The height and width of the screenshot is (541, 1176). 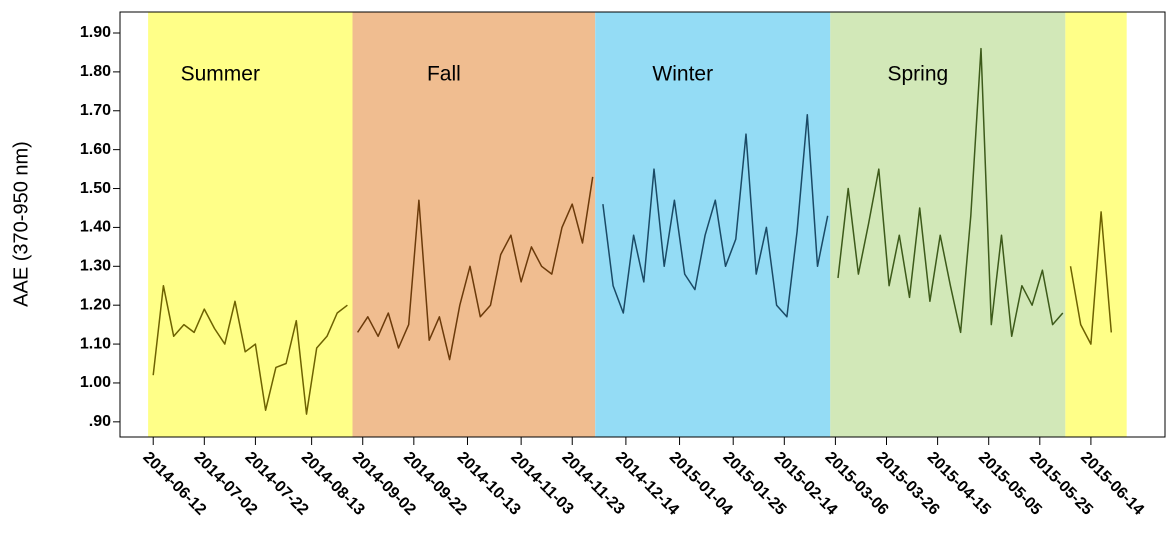 What do you see at coordinates (682, 74) in the screenshot?
I see `season-label: Winter` at bounding box center [682, 74].